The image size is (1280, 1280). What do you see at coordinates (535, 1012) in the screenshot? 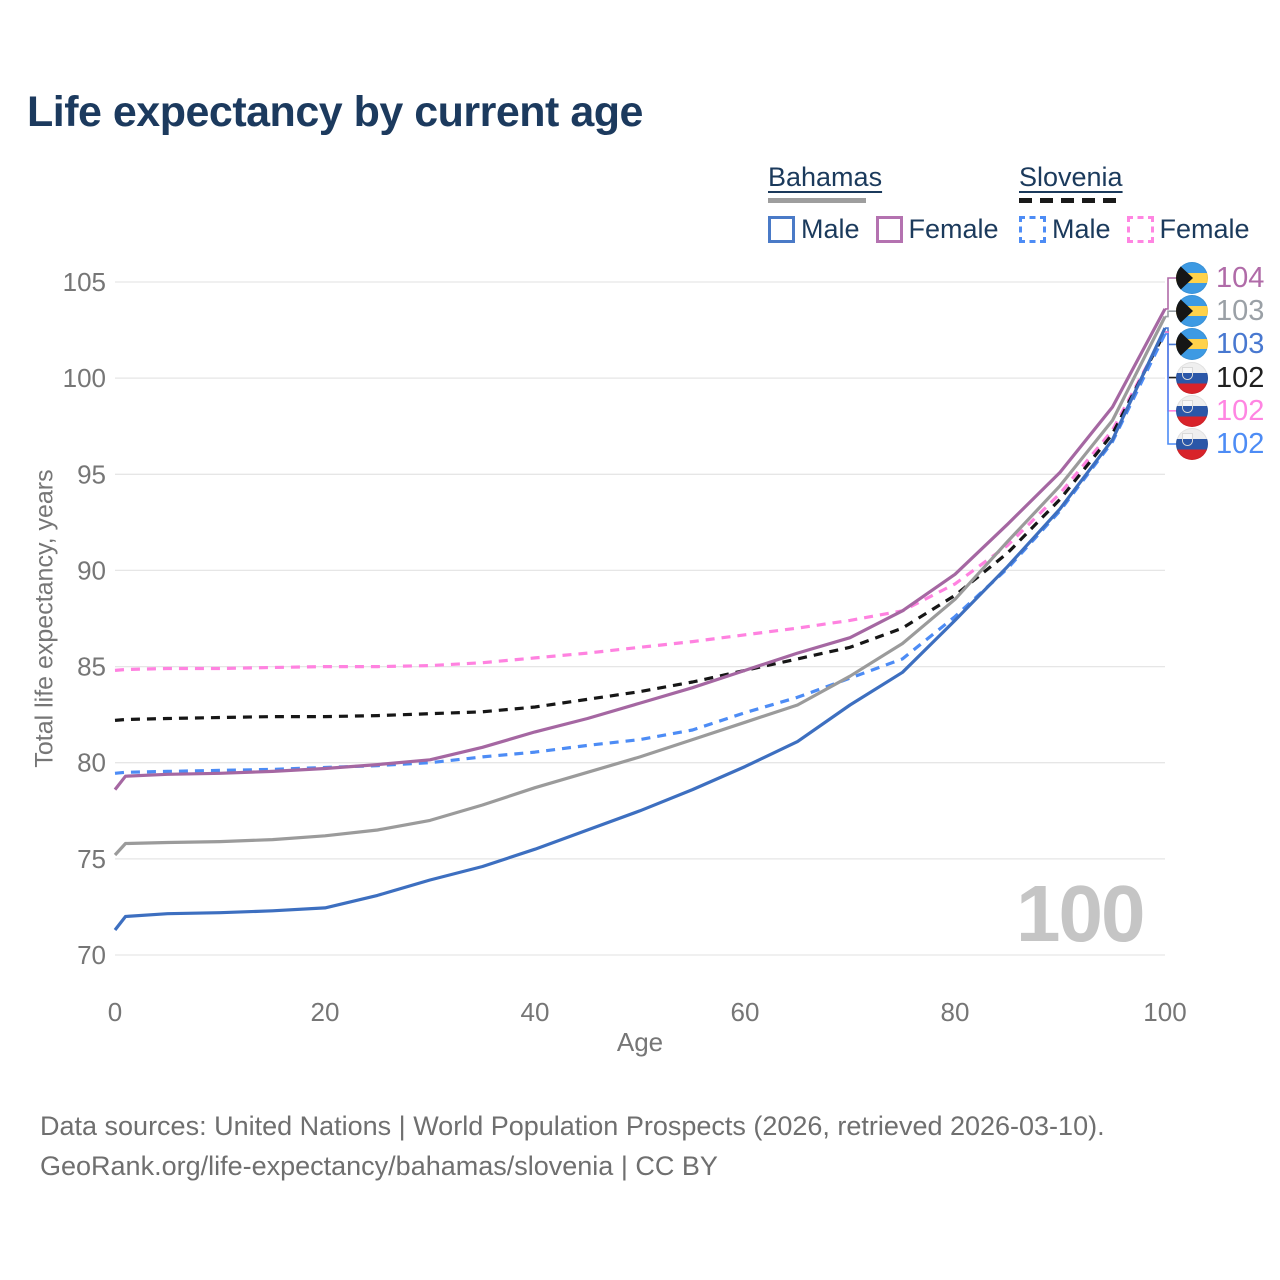
I see `x-tick-label: 40` at bounding box center [535, 1012].